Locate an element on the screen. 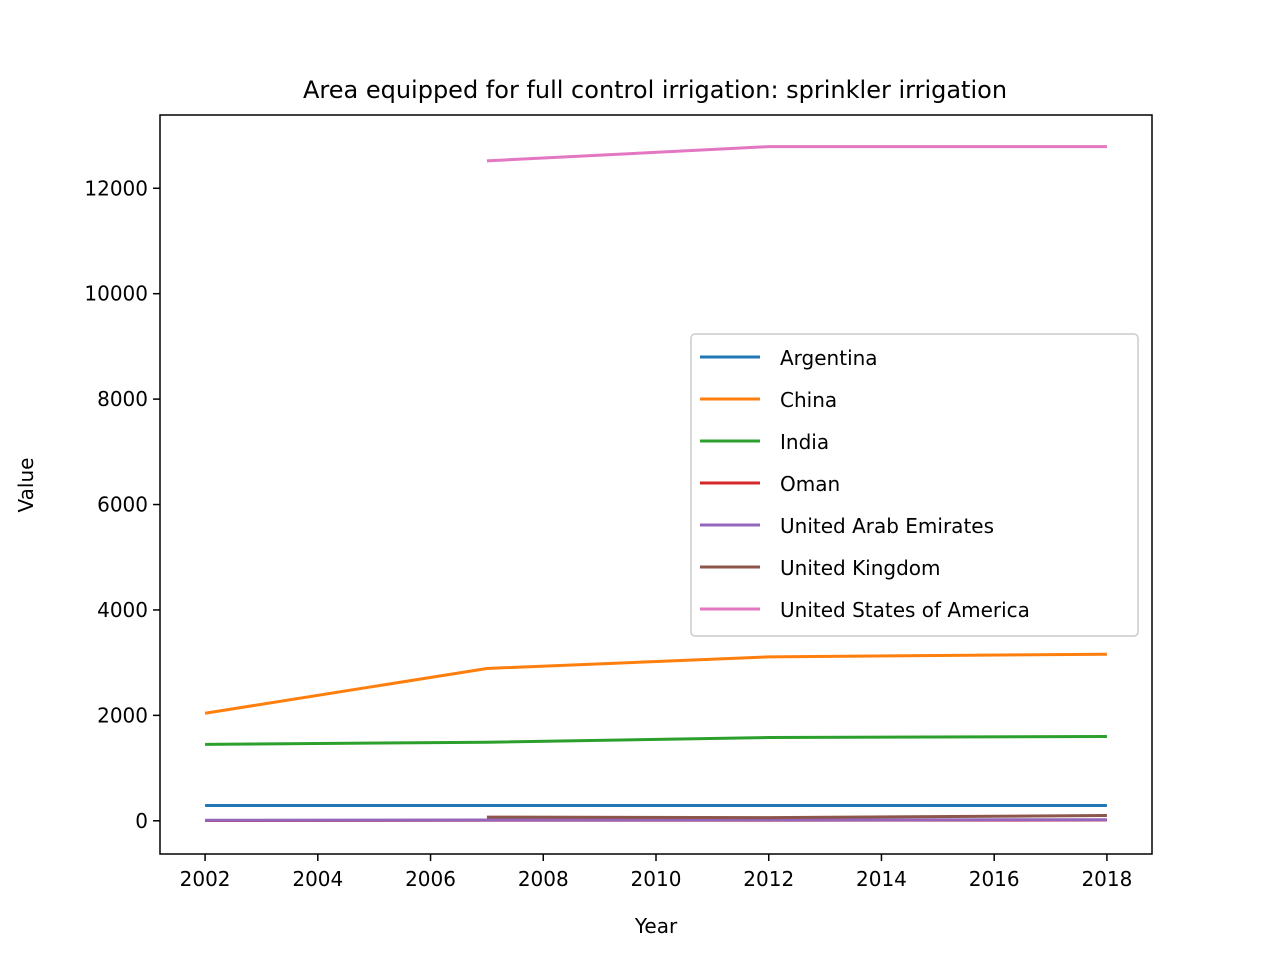 The width and height of the screenshot is (1280, 960). y-tick-label-0: 0 is located at coordinates (141, 821).